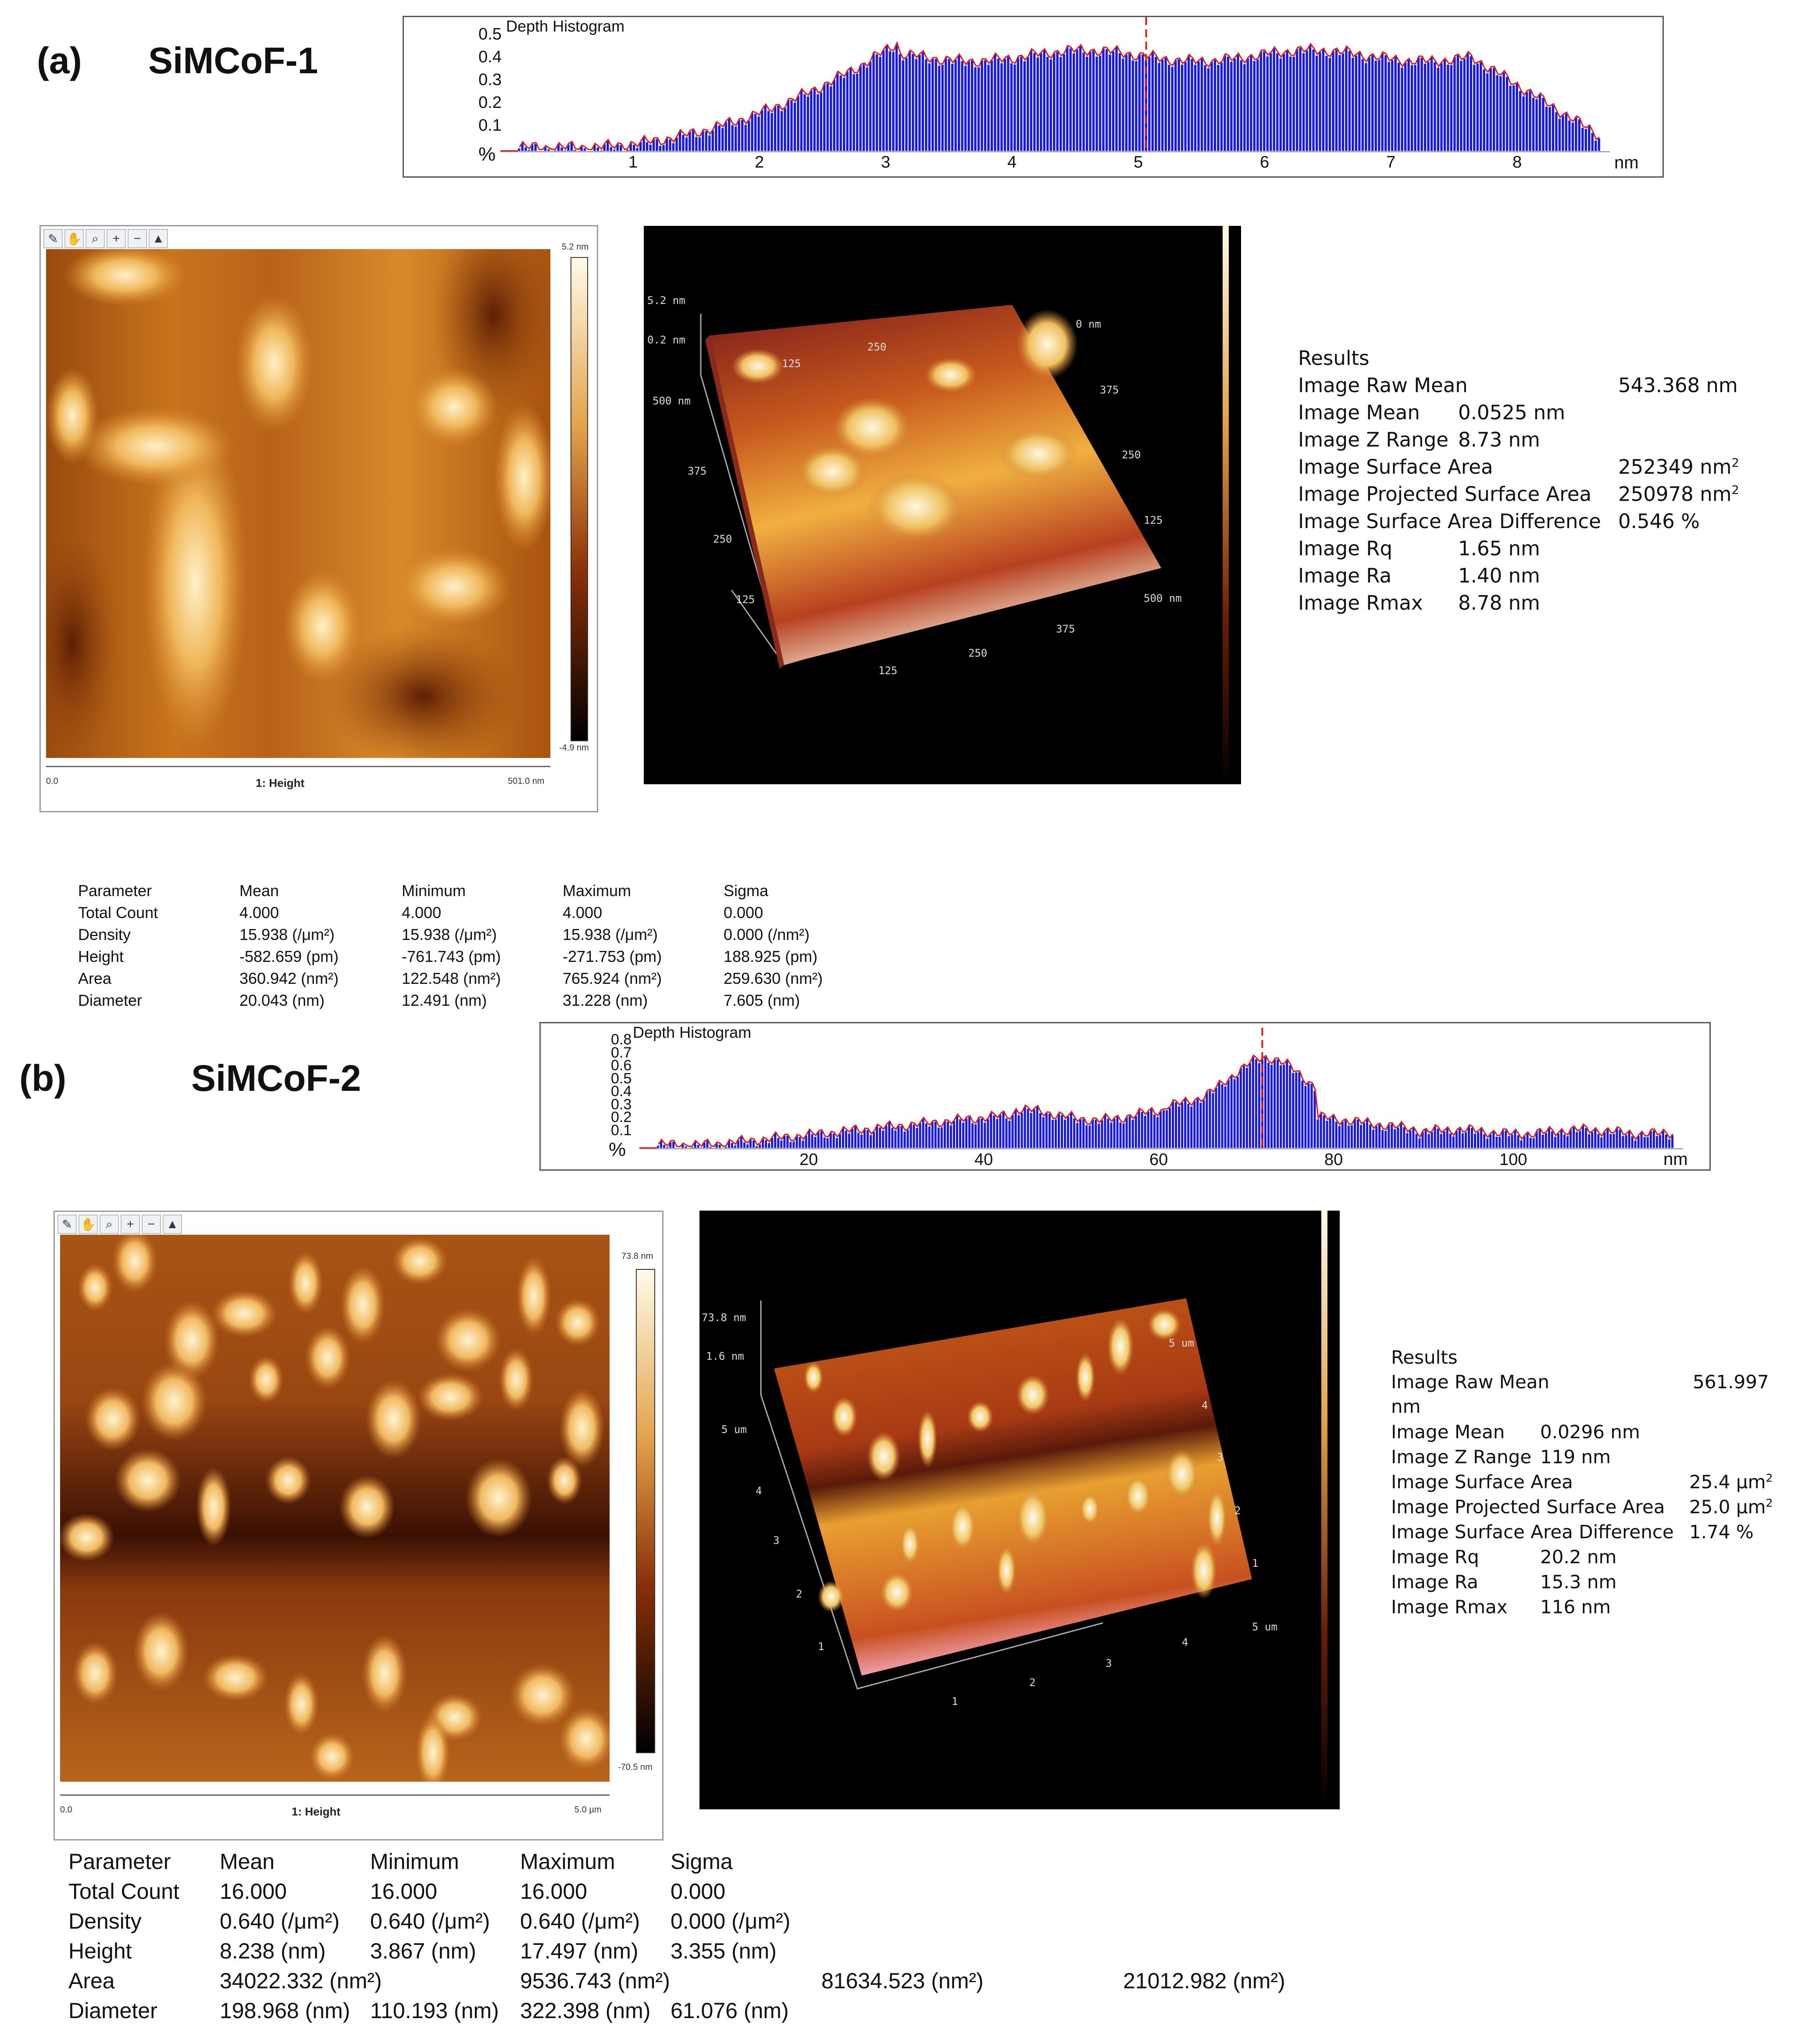  Describe the element at coordinates (724, 1951) in the screenshot. I see `stats-b-cell: 3.355 (nm)` at that location.